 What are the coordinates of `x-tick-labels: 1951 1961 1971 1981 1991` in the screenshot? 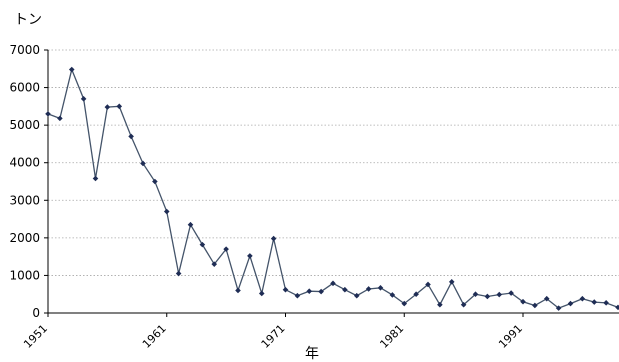 It's located at (273, 336).